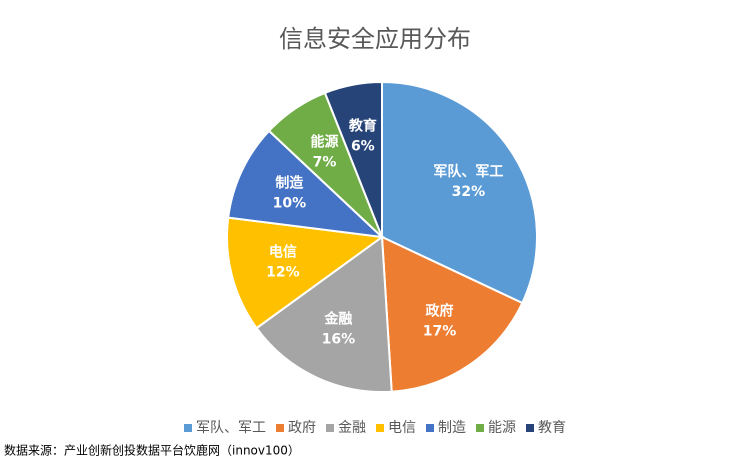 This screenshot has height=466, width=750. I want to click on value-label: 32%, so click(469, 192).